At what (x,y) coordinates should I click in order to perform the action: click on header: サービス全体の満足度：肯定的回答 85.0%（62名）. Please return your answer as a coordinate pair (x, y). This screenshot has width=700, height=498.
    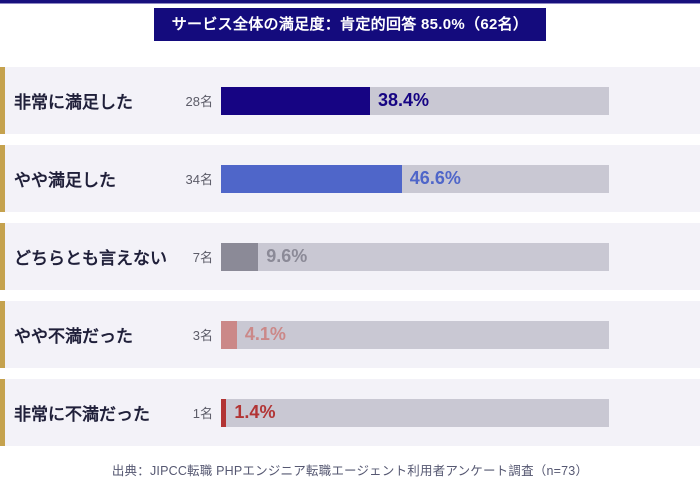
    Looking at the image, I should click on (350, 24).